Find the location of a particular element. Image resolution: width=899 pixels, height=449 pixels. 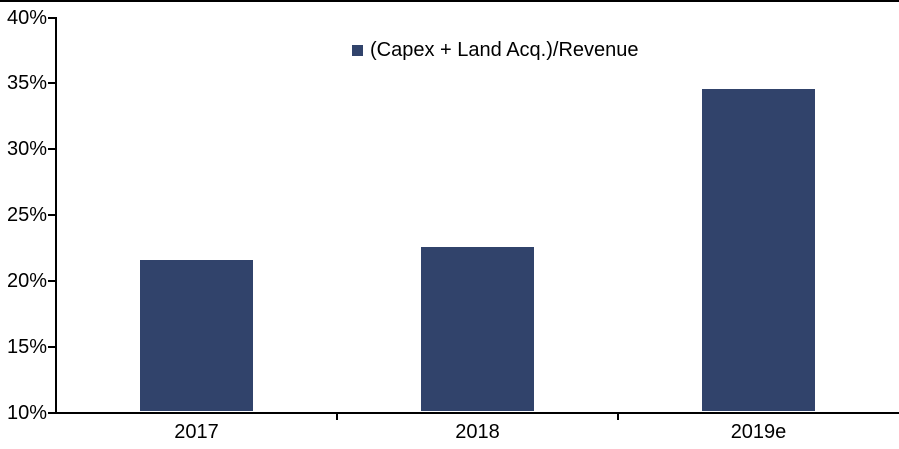

legend-square-icon is located at coordinates (357, 50).